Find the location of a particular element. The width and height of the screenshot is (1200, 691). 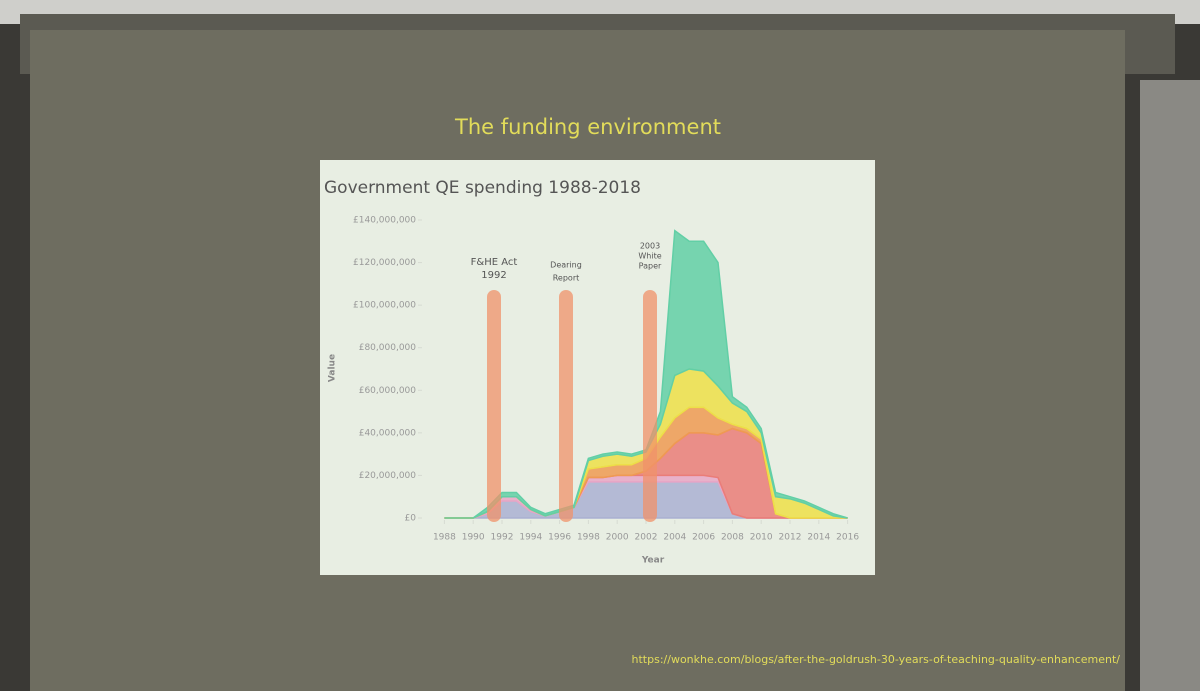

wall-right is located at coordinates (1170, 385).